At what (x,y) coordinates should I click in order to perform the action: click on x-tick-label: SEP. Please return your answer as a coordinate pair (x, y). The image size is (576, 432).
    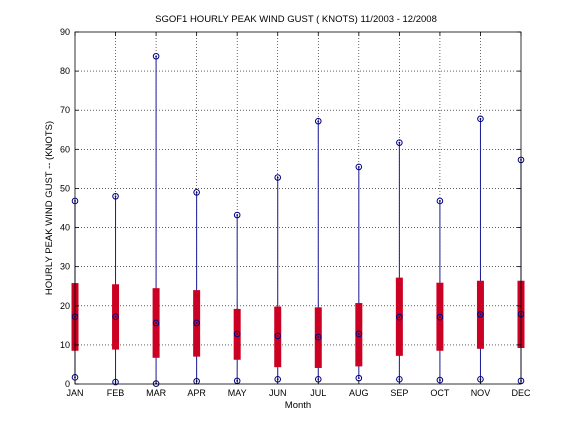
    Looking at the image, I should click on (399, 393).